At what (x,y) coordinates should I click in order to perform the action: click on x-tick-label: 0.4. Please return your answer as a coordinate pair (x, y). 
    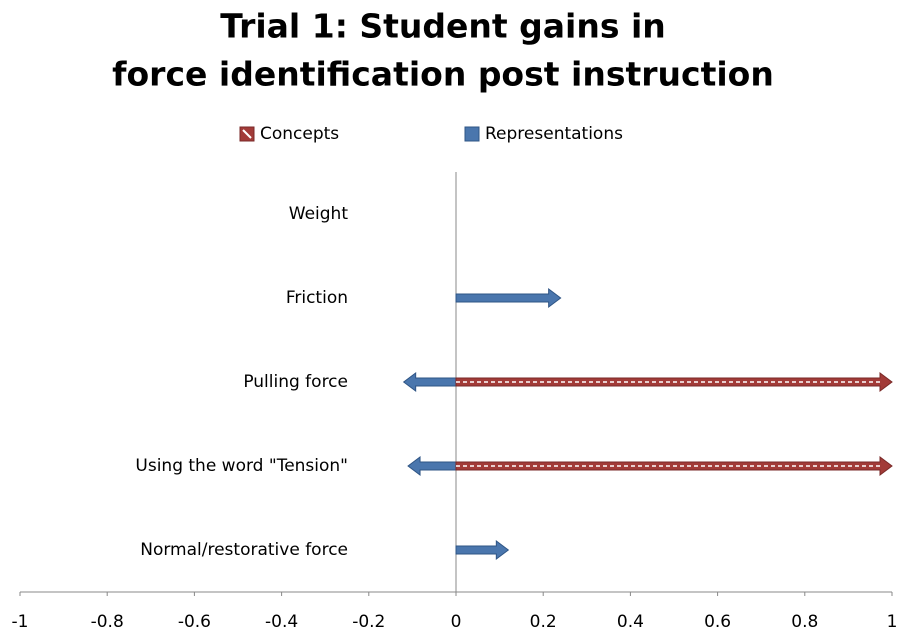
    Looking at the image, I should click on (630, 622).